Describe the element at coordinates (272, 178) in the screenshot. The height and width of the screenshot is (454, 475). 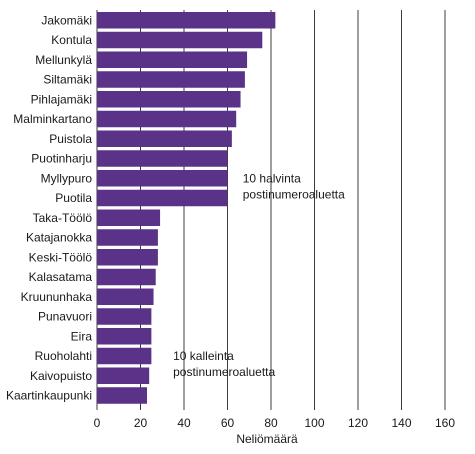
I see `annotation-line: 10 halvinta` at that location.